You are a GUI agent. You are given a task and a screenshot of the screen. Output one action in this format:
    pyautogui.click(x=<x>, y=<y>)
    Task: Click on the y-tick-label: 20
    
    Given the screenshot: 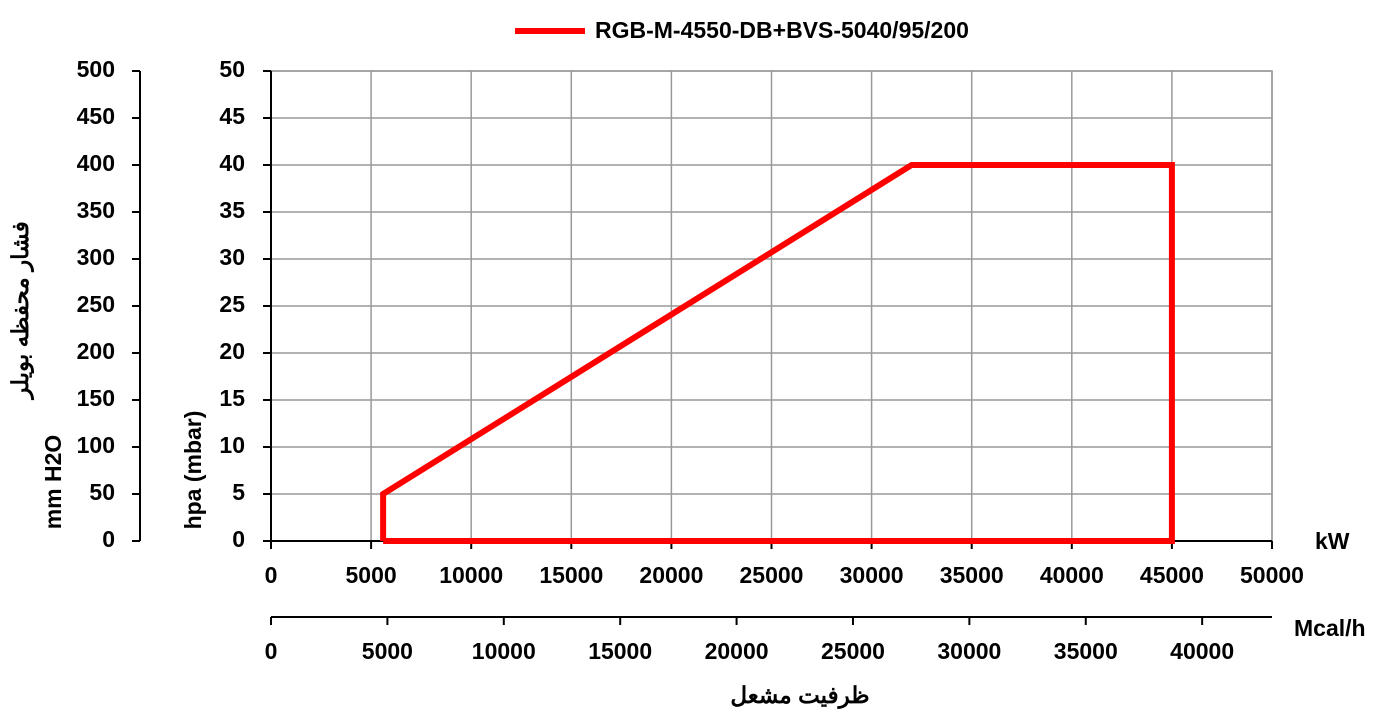 What is the action you would take?
    pyautogui.click(x=232, y=351)
    